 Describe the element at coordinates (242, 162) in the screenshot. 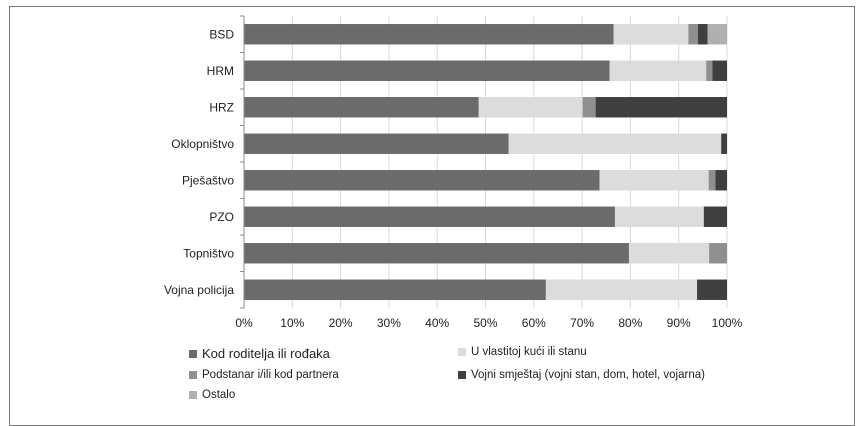

I see `category-axis` at that location.